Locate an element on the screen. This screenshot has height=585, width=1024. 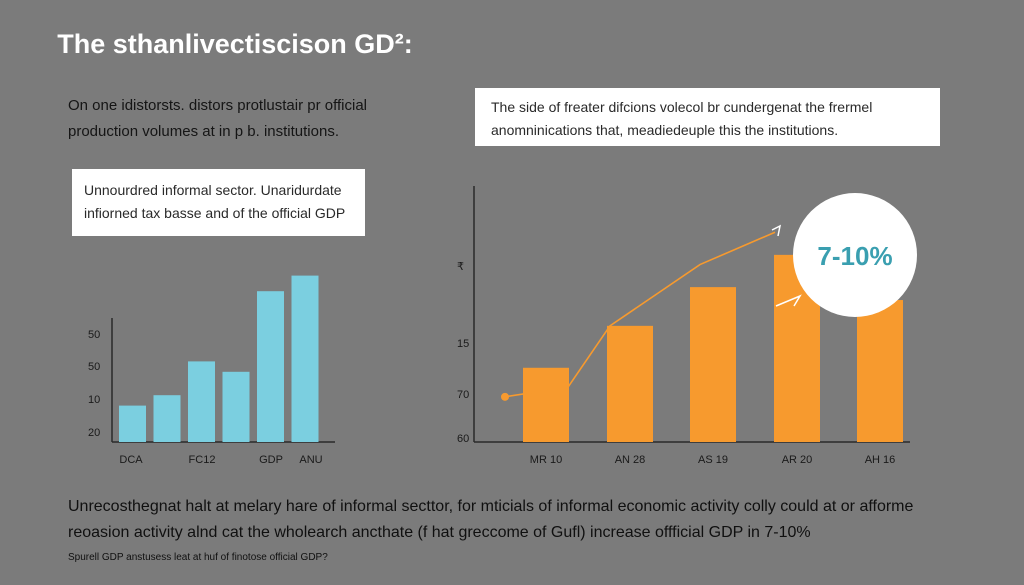
left-x-tick-label: ANU is located at coordinates (310, 460).